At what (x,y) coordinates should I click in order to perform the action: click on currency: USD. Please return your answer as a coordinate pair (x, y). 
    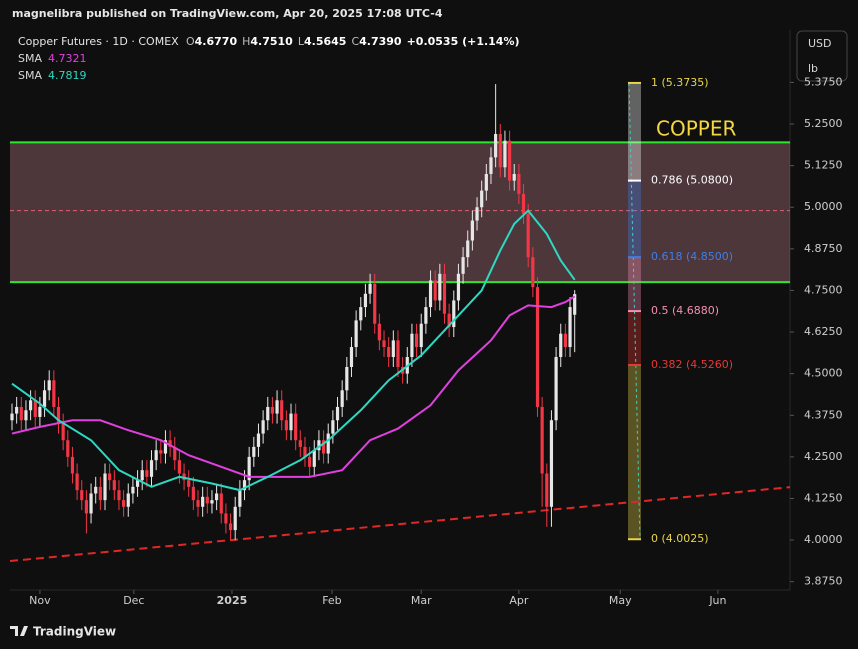
    Looking at the image, I should click on (820, 43).